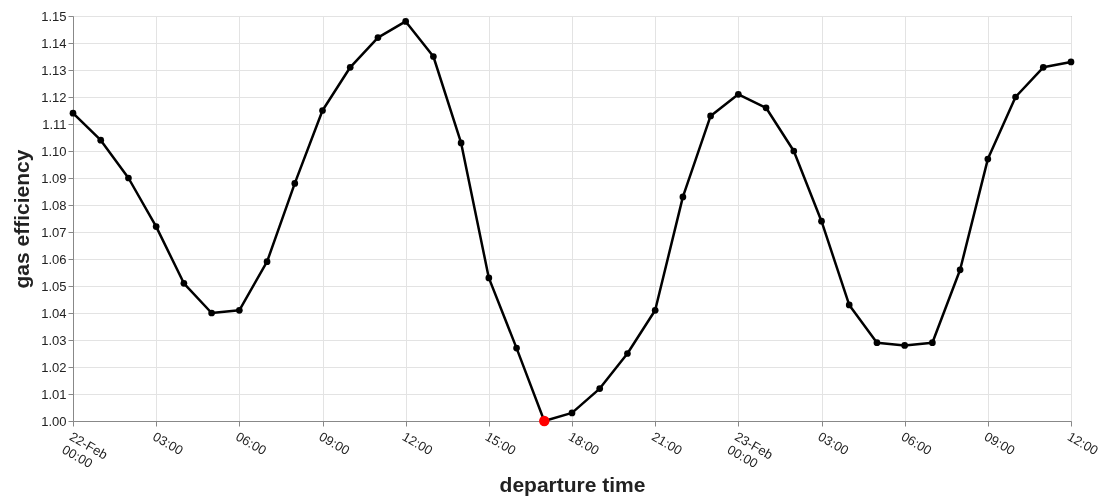  I want to click on y-tick-label: 1.05, so click(54, 286).